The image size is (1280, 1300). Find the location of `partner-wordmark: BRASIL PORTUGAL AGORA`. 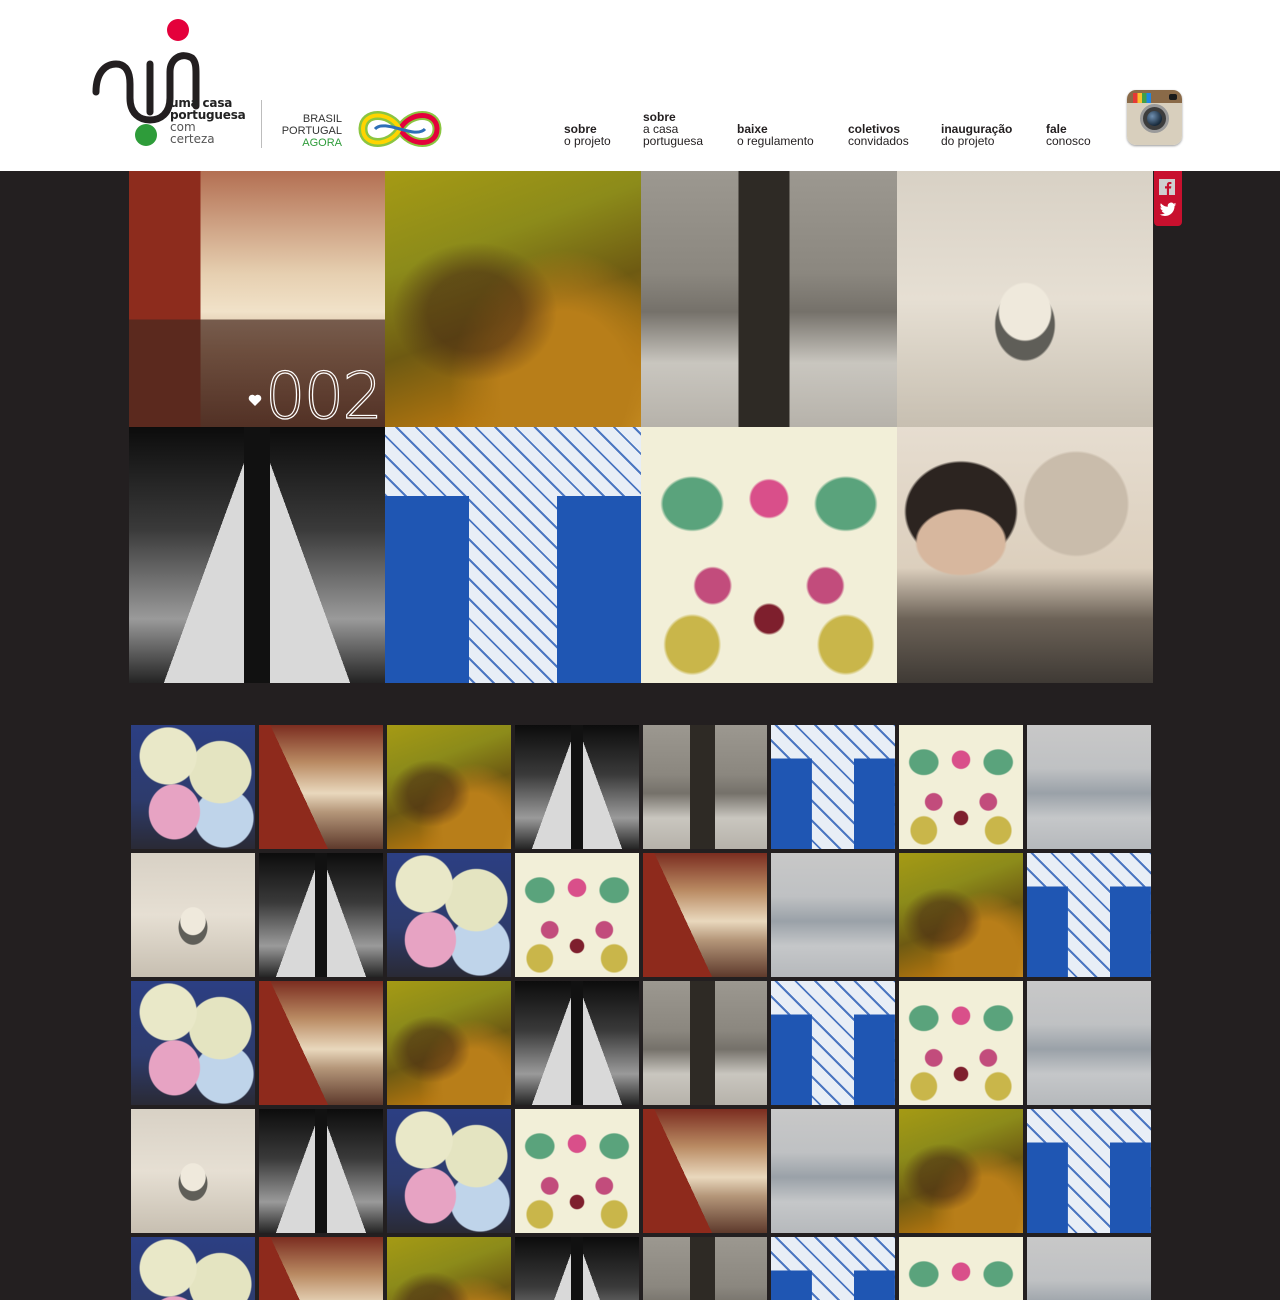

partner-wordmark: BRASIL PORTUGAL AGORA is located at coordinates (306, 131).